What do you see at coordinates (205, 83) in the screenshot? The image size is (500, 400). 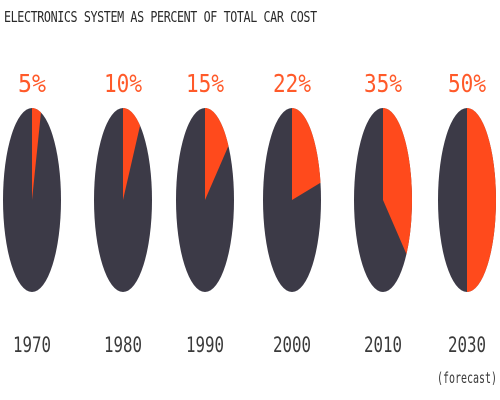 I see `pct-label-1990: 15%` at bounding box center [205, 83].